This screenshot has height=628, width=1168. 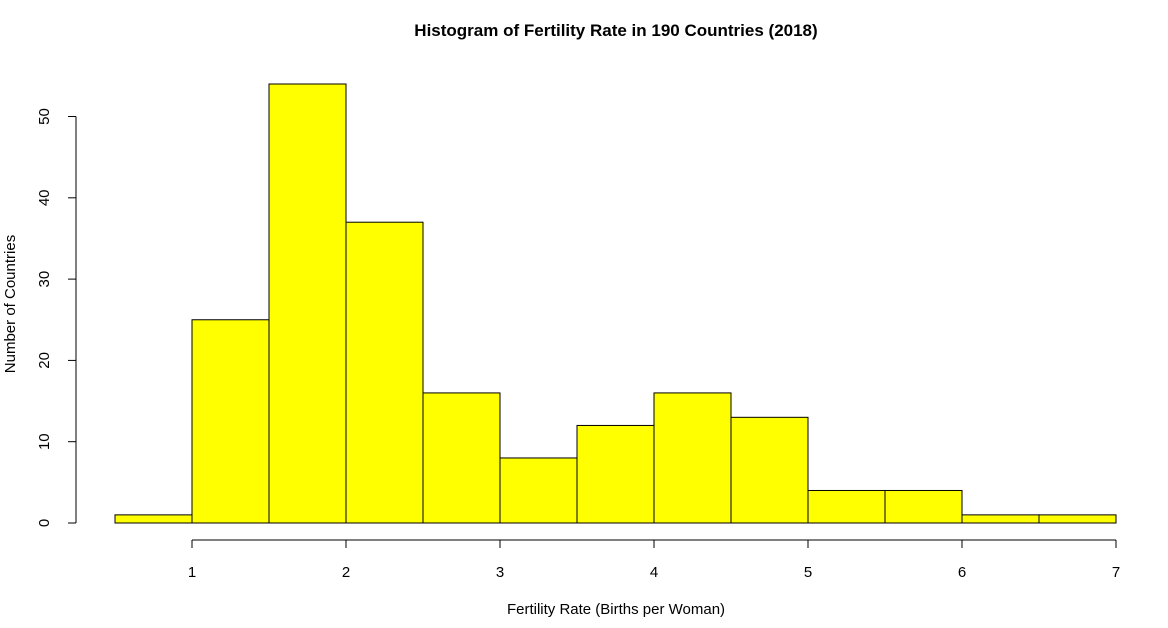 What do you see at coordinates (616, 609) in the screenshot?
I see `x-axis-label: Fertility Rate (Births per Woman)` at bounding box center [616, 609].